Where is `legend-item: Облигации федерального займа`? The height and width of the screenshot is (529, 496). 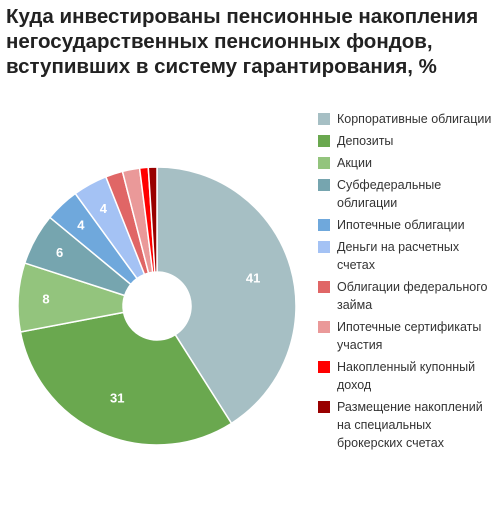 legend-item: Облигации федерального займа is located at coordinates (405, 296).